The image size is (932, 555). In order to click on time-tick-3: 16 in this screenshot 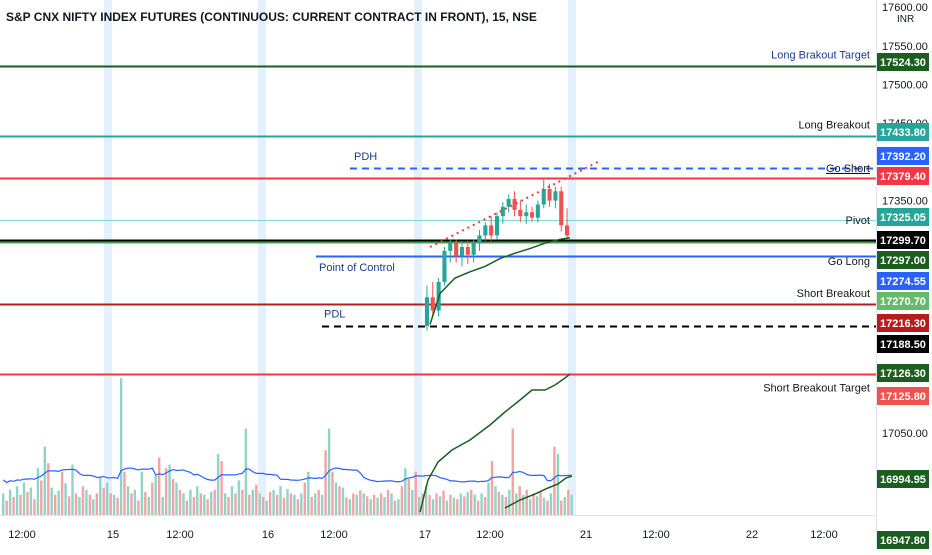, I will do `click(268, 535)`.